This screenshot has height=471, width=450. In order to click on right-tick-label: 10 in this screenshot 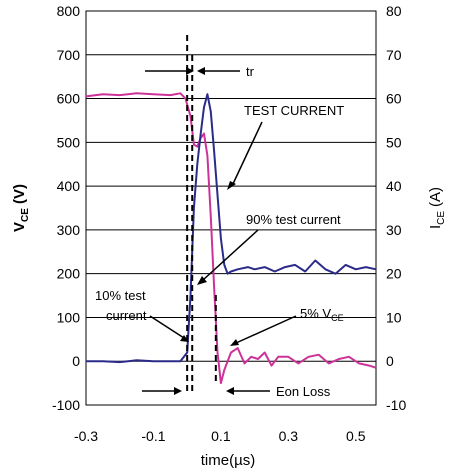, I will do `click(394, 317)`.